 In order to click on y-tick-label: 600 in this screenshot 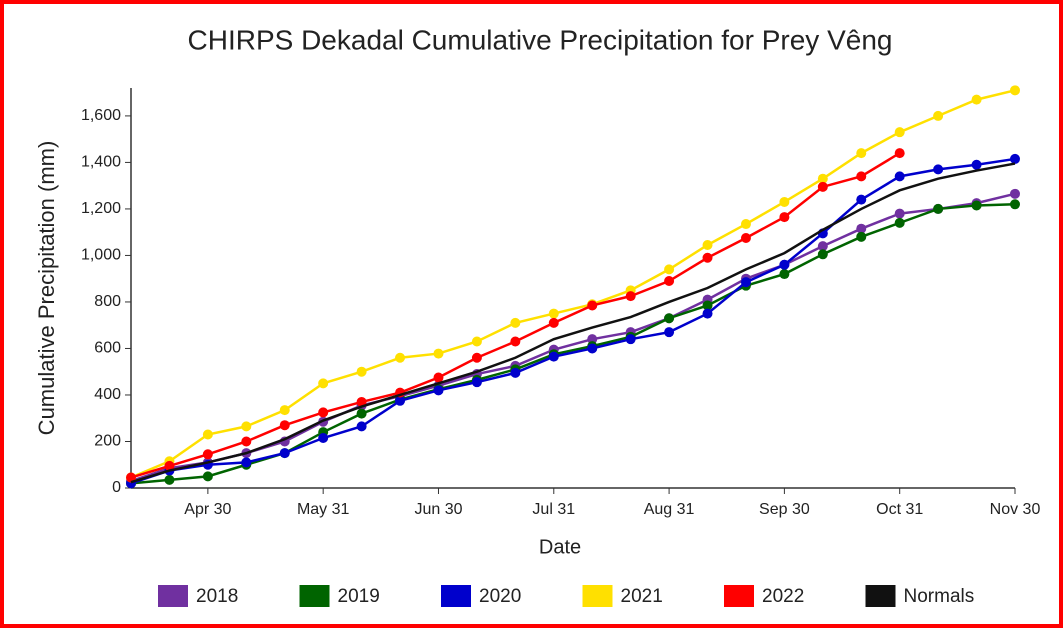, I will do `click(107, 348)`.